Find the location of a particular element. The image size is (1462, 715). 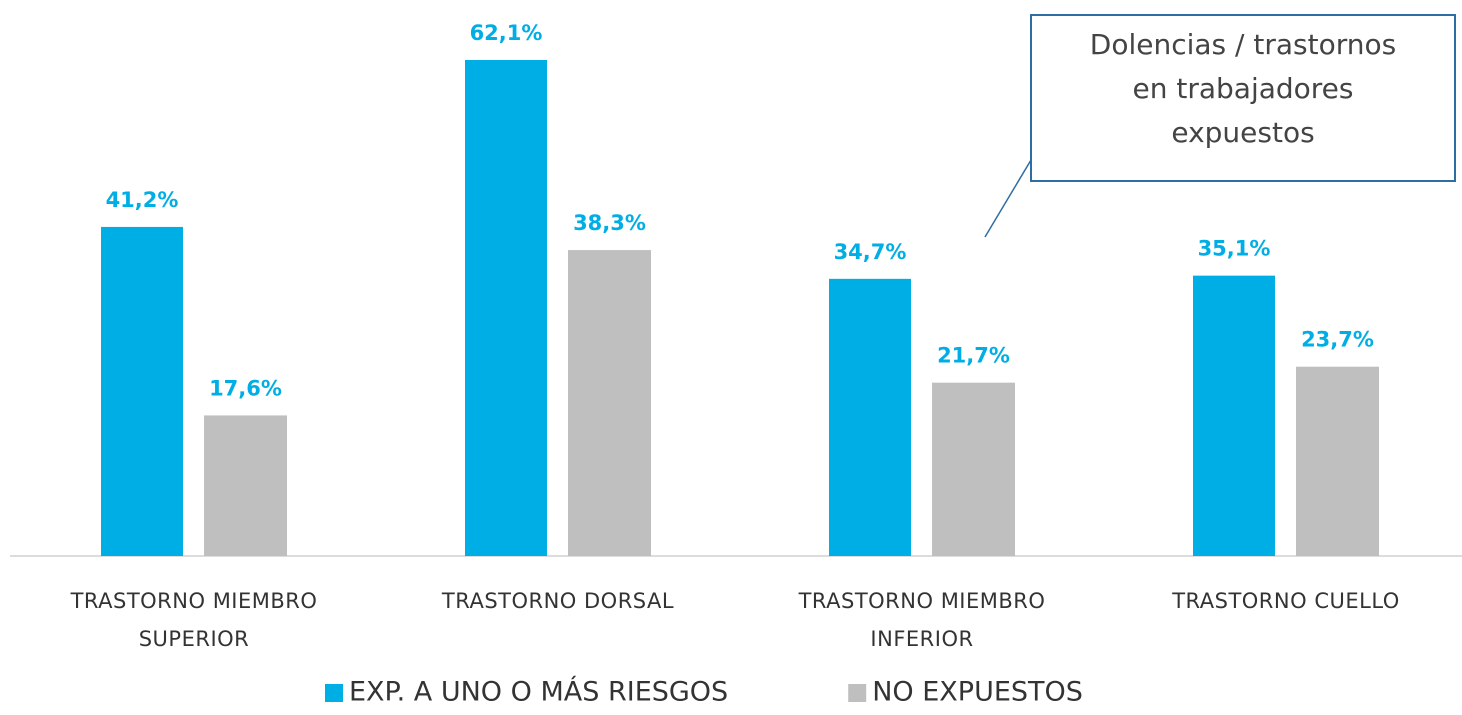

legend-label: EXP. A UNO O MÁS RIESGOS is located at coordinates (538, 692).